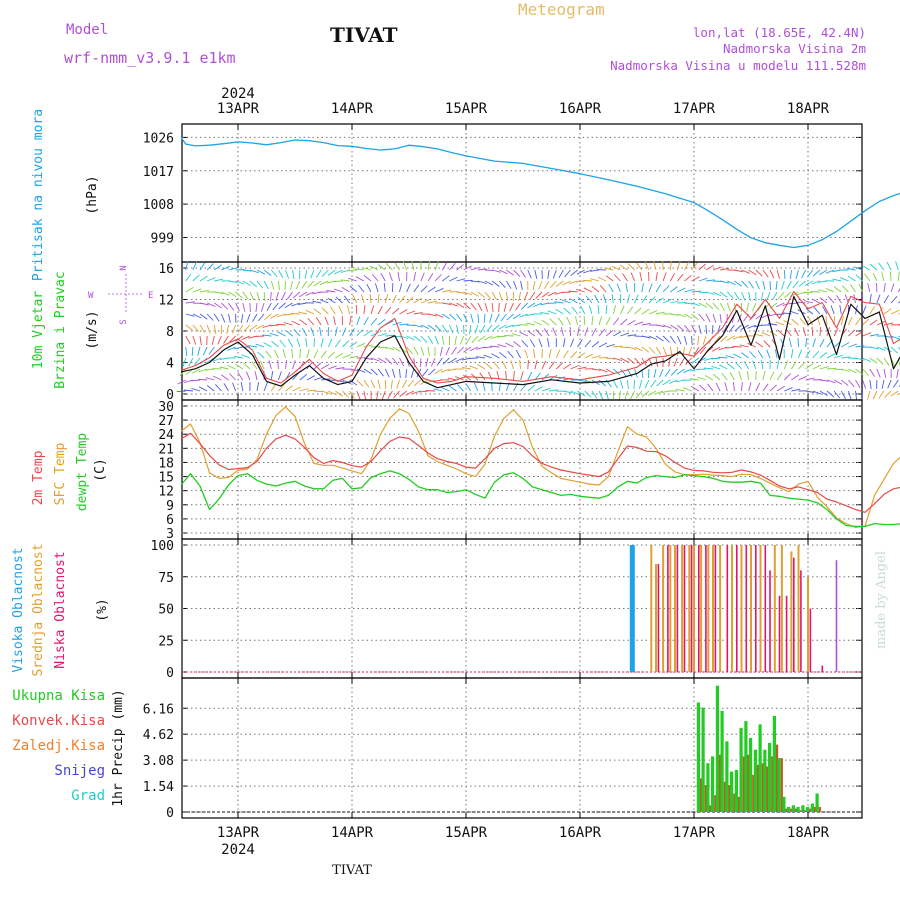  Describe the element at coordinates (58, 746) in the screenshot. I see `legend-frozen-precip: Zaledj.Kisa` at that location.